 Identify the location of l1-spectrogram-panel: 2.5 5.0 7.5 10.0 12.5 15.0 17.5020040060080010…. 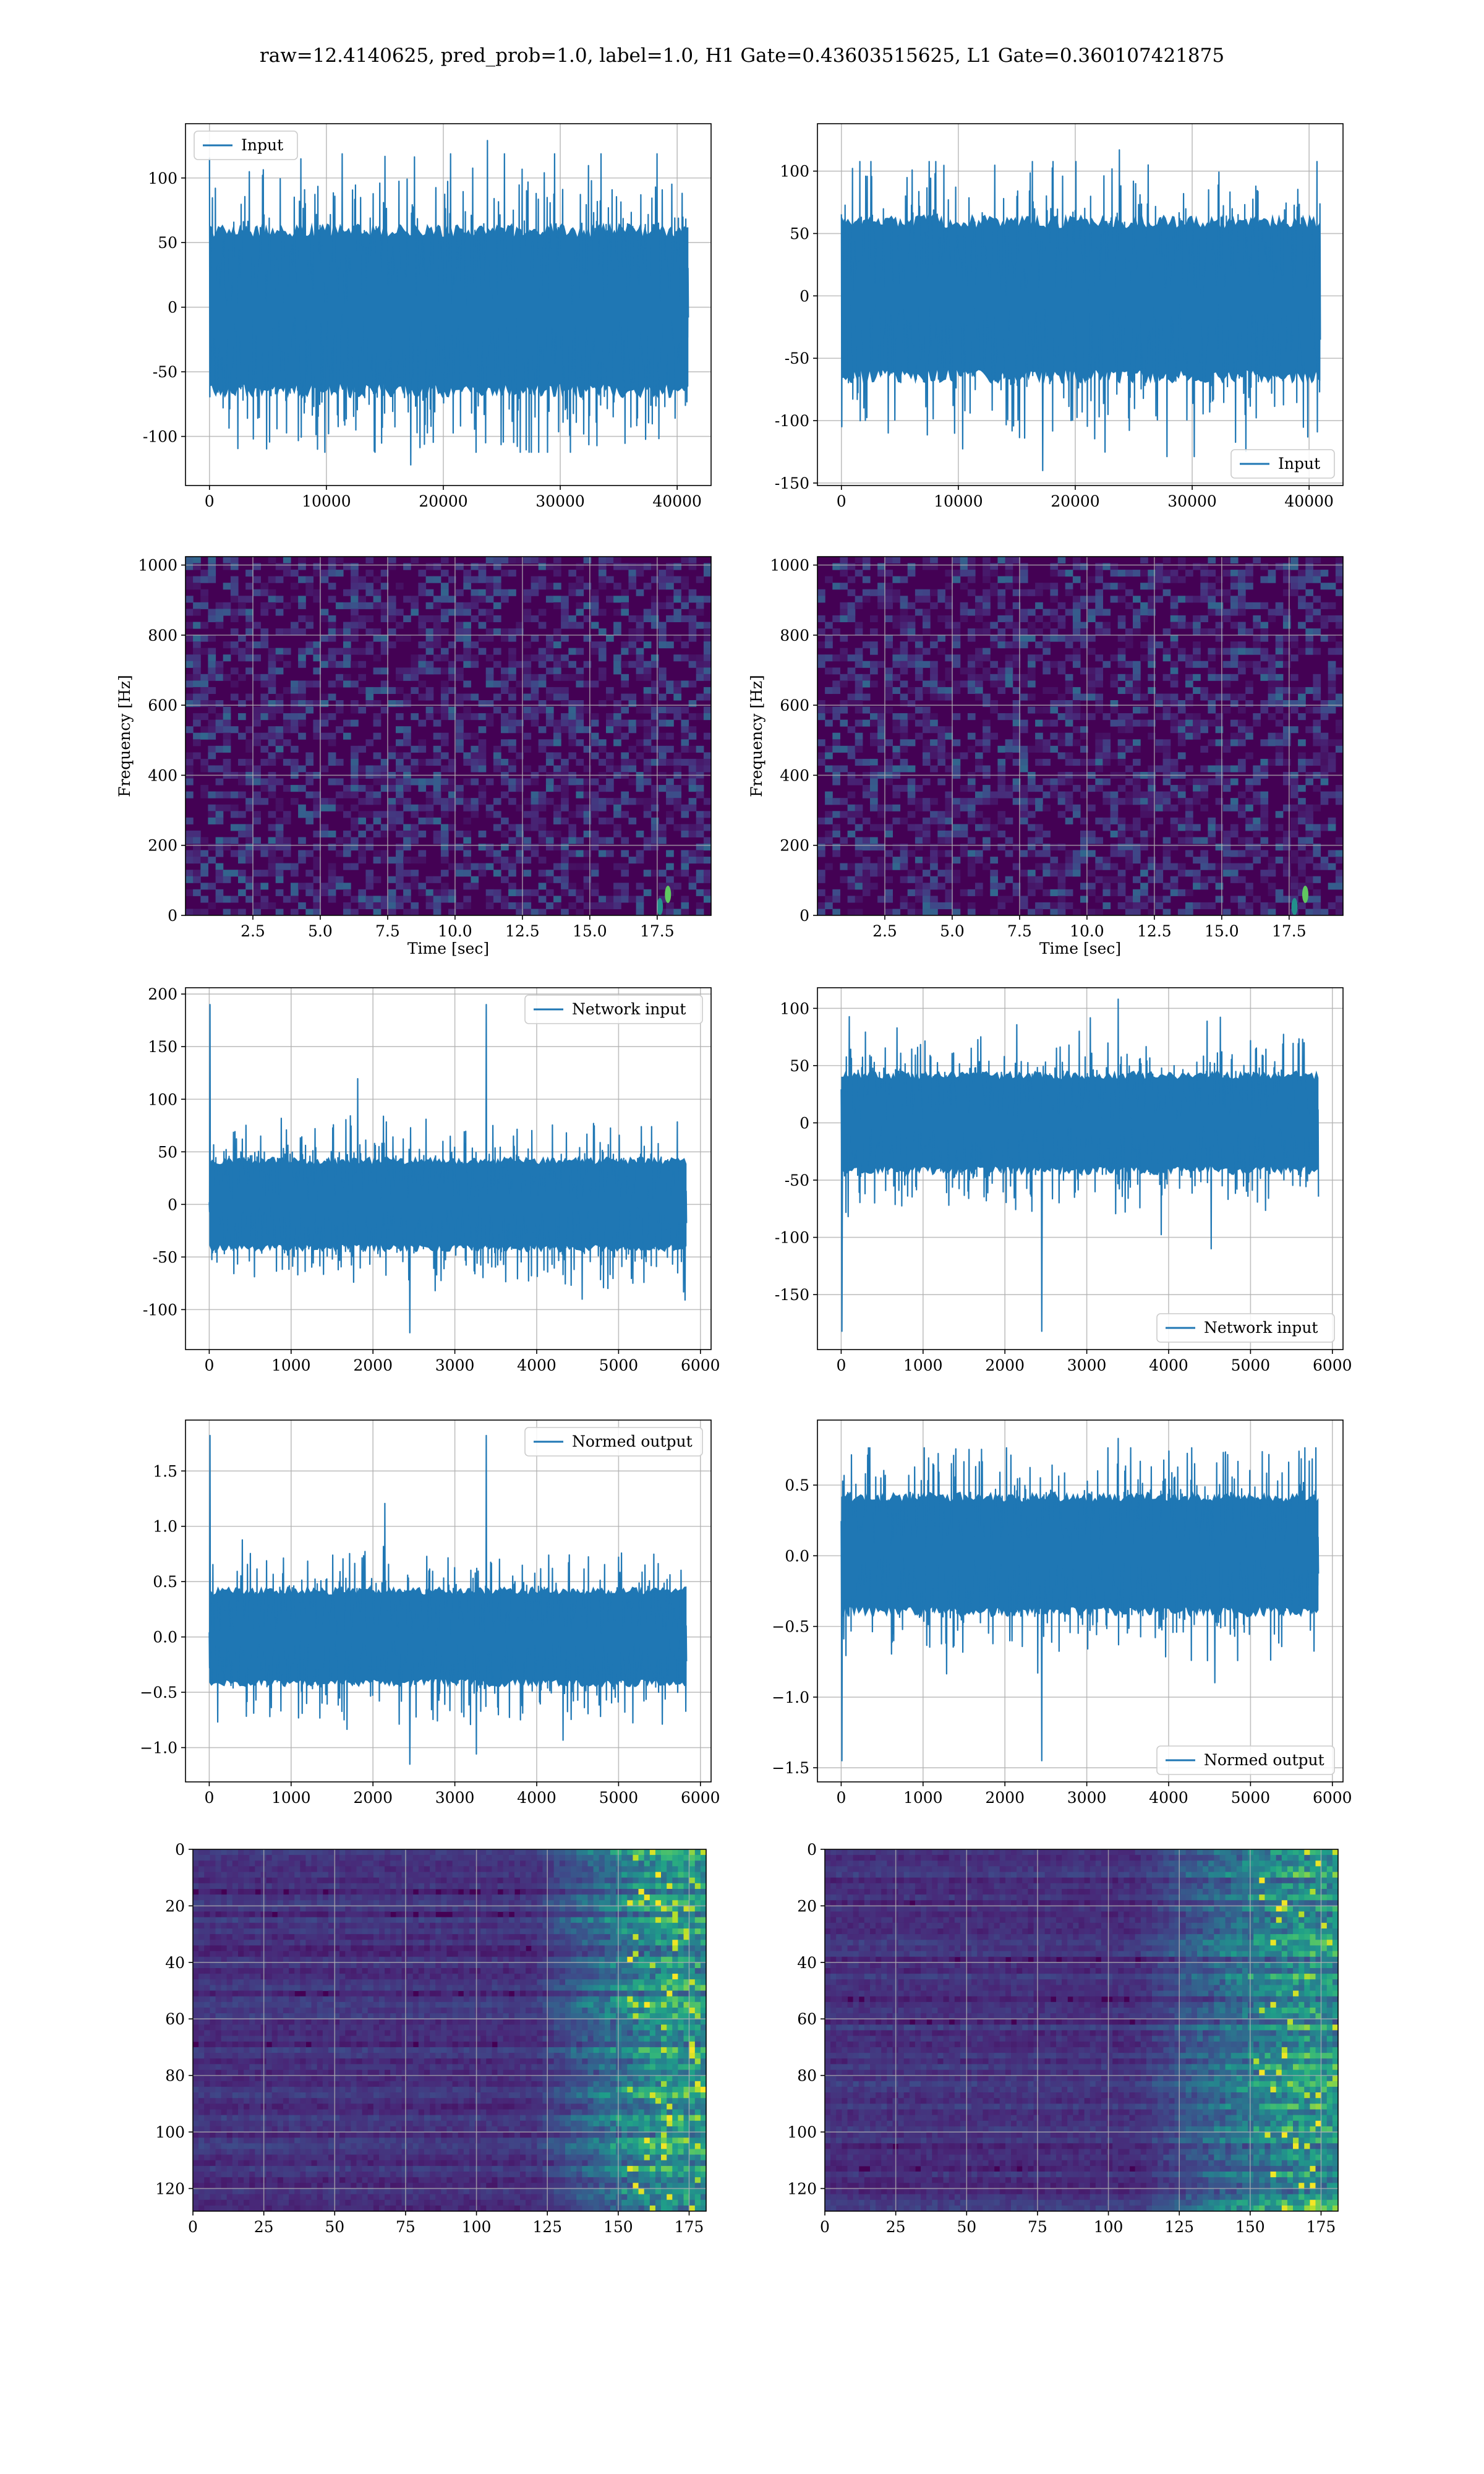
(1046, 757).